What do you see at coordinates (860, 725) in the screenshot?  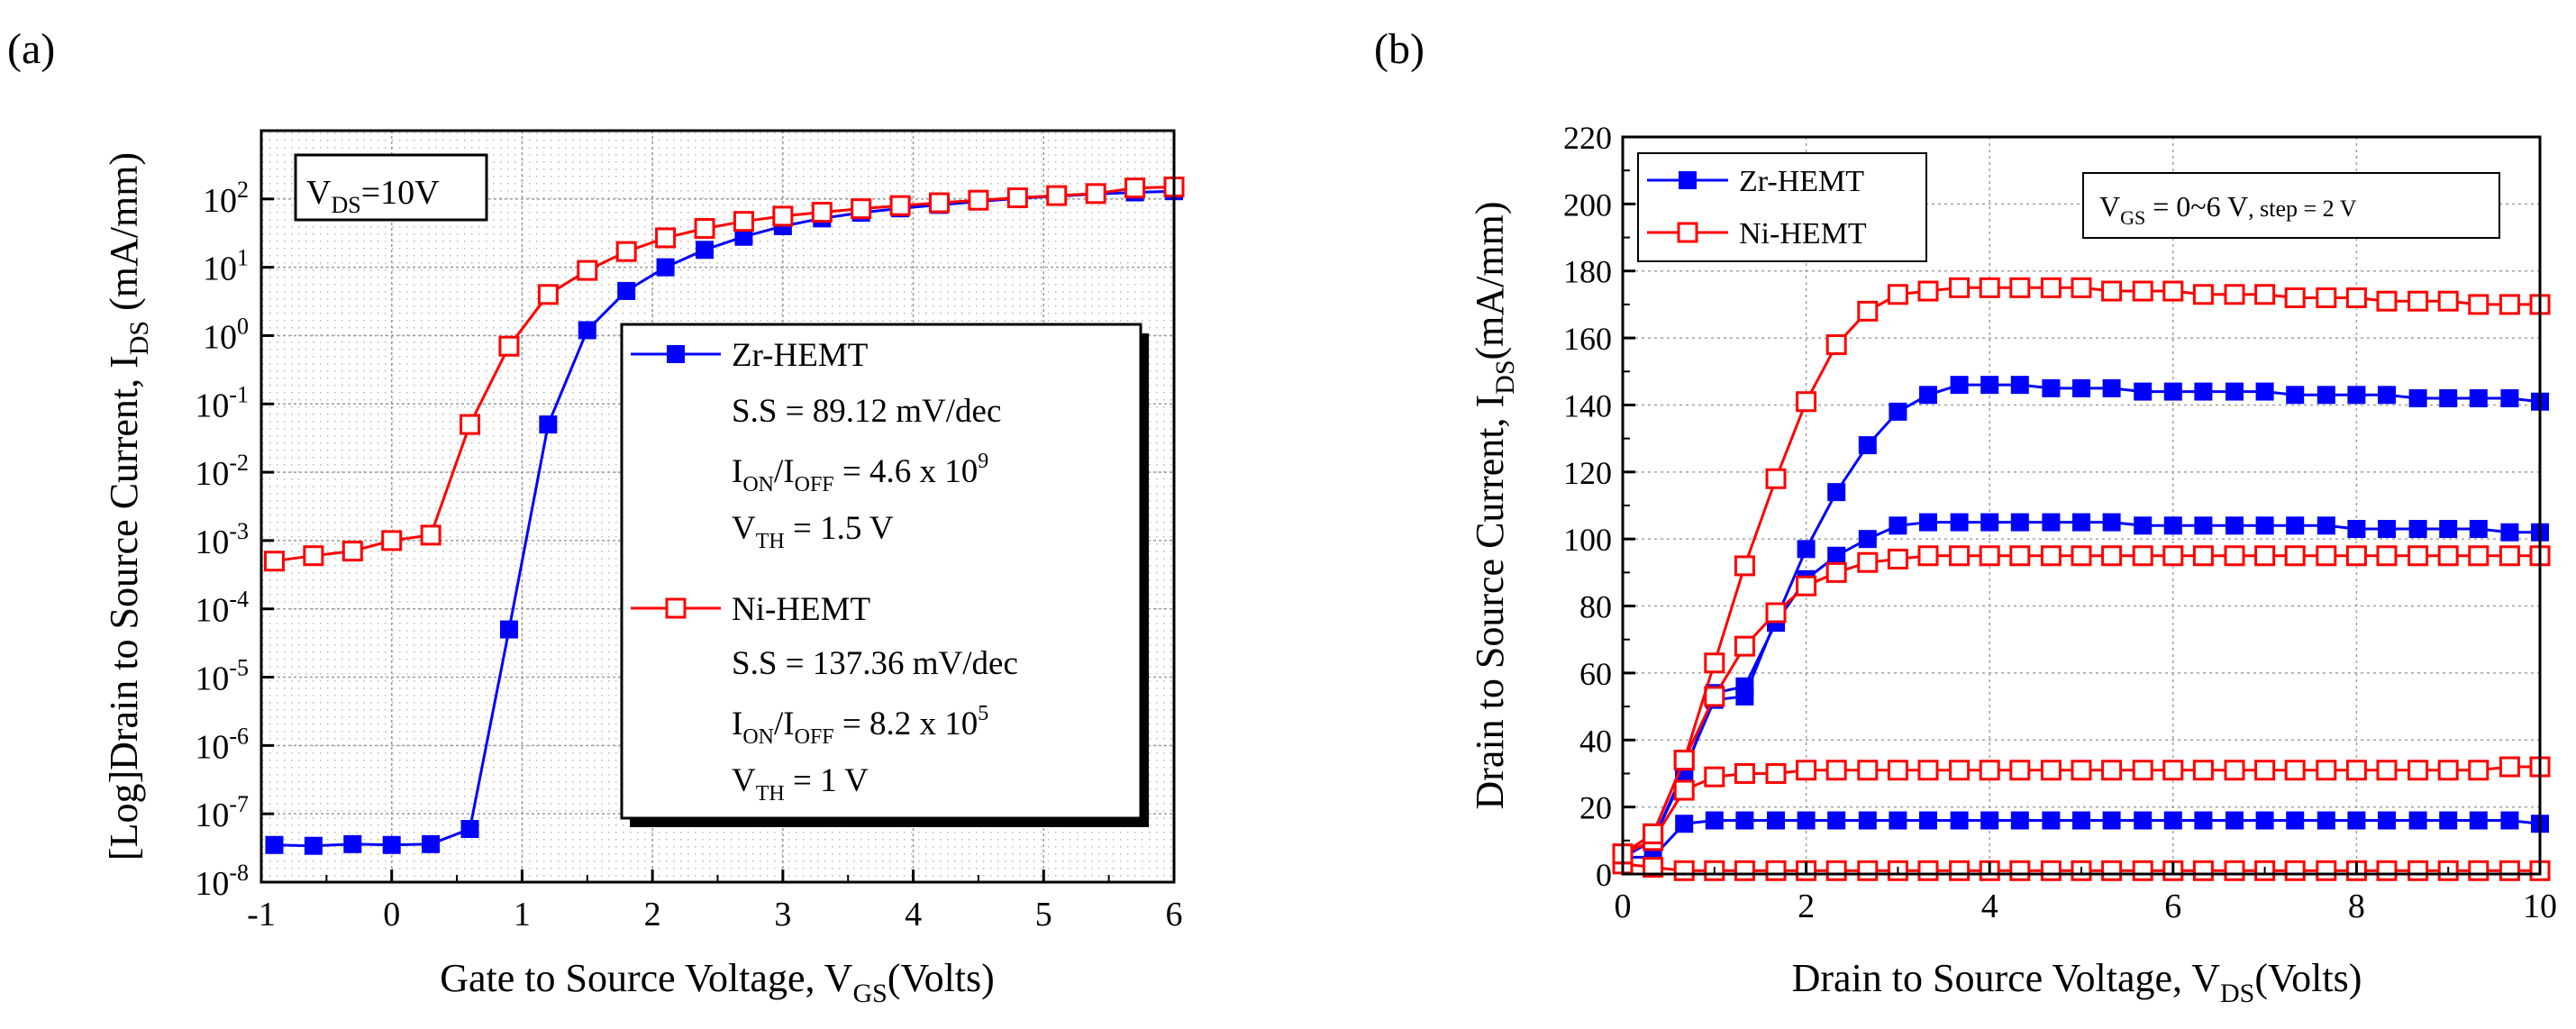 I see `legend-a-ni-ratio: ION/IOFF = 8.2 x 105` at bounding box center [860, 725].